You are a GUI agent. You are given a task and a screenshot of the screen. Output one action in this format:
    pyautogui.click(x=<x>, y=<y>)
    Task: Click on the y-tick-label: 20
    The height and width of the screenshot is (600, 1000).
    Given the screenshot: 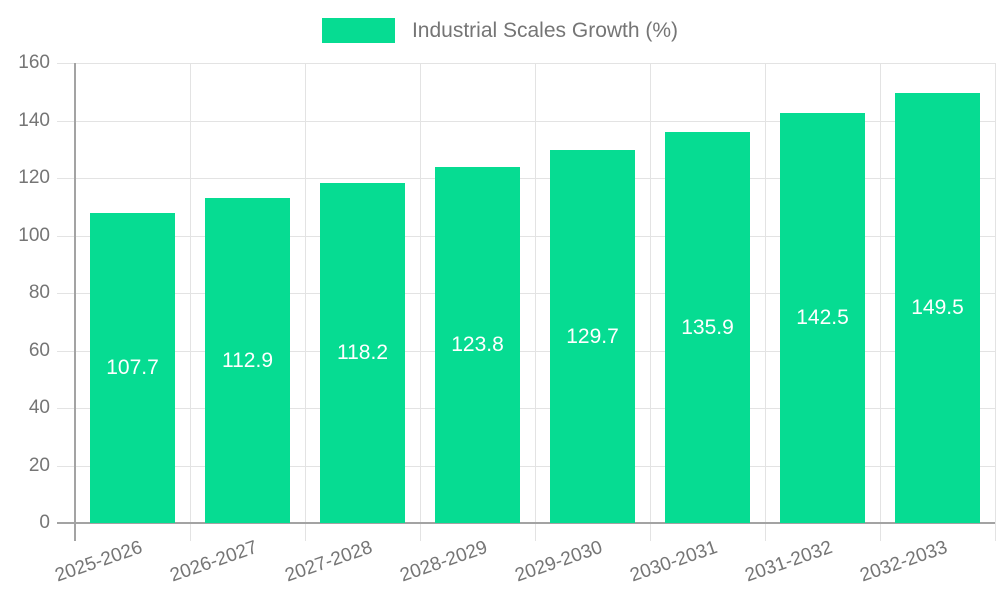 What is the action you would take?
    pyautogui.click(x=39, y=465)
    